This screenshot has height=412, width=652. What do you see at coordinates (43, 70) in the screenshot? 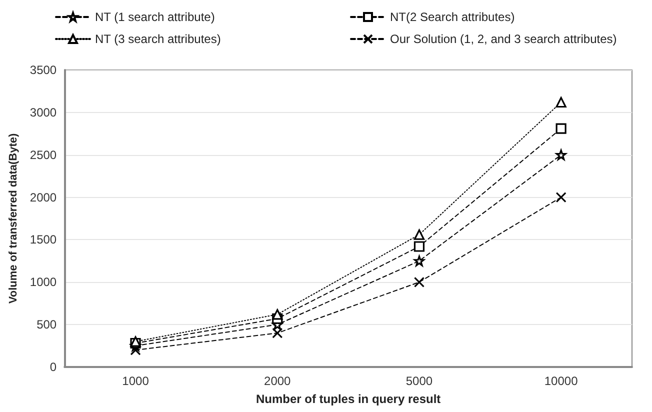
I see `y-tick-label: 3500` at bounding box center [43, 70].